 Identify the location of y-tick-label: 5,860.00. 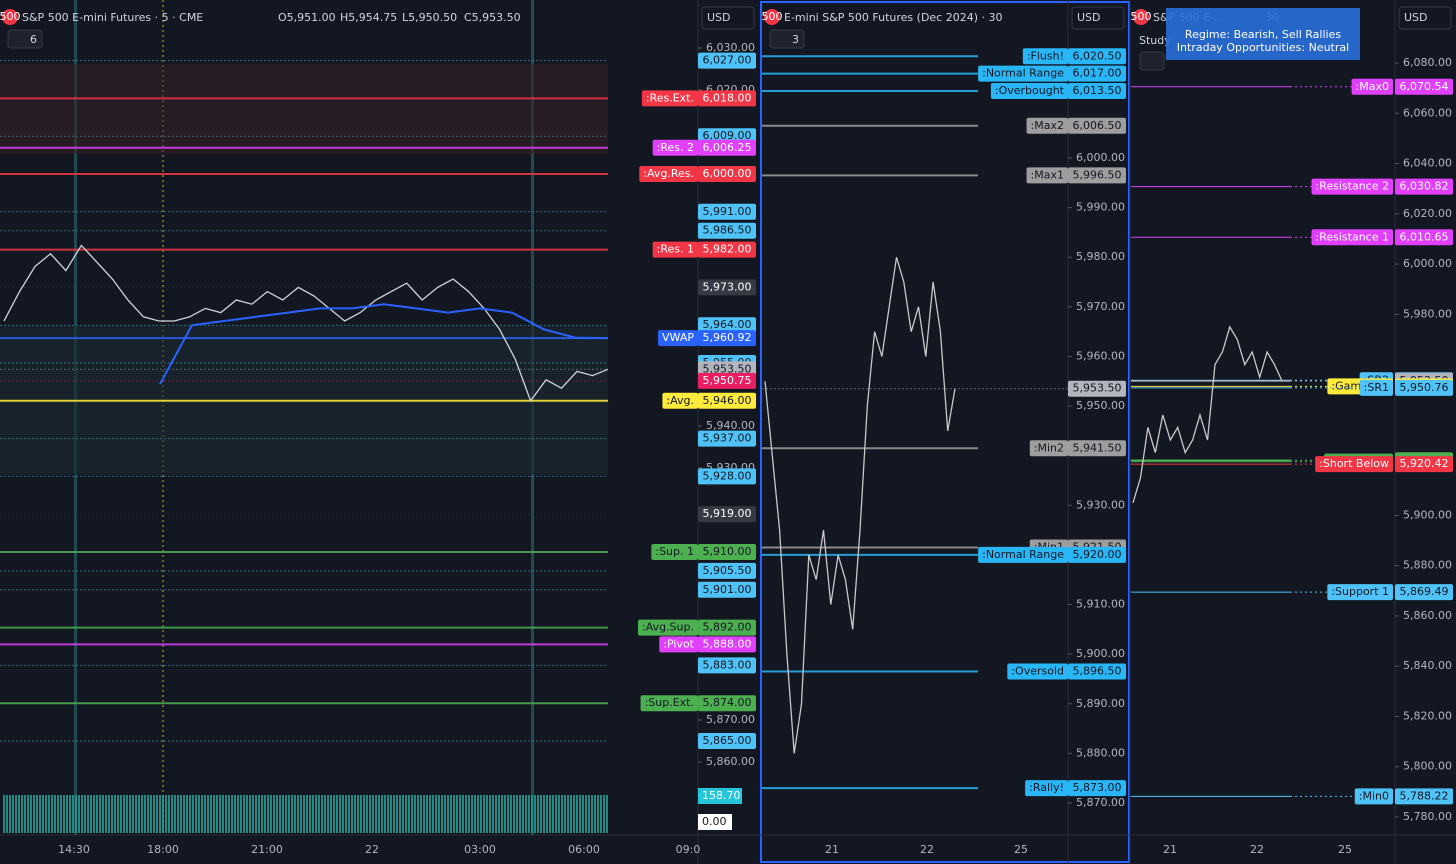
(730, 761).